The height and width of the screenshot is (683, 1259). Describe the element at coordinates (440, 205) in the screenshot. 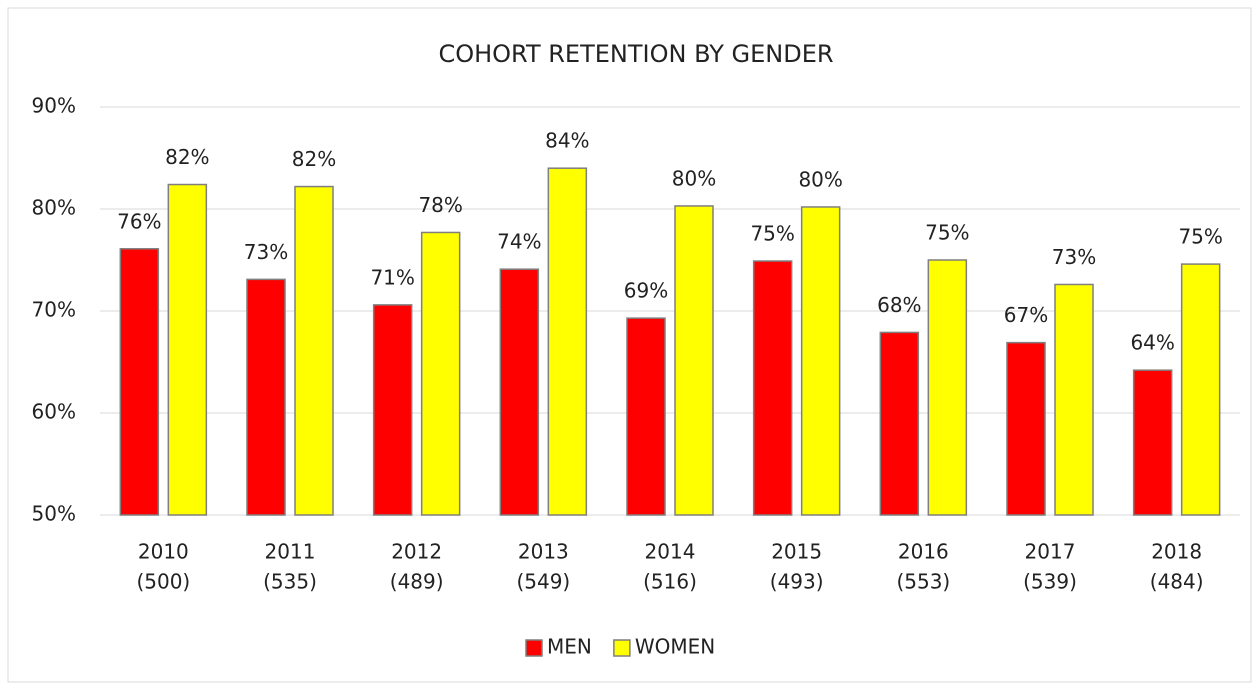

I see `data-label: 78%` at that location.